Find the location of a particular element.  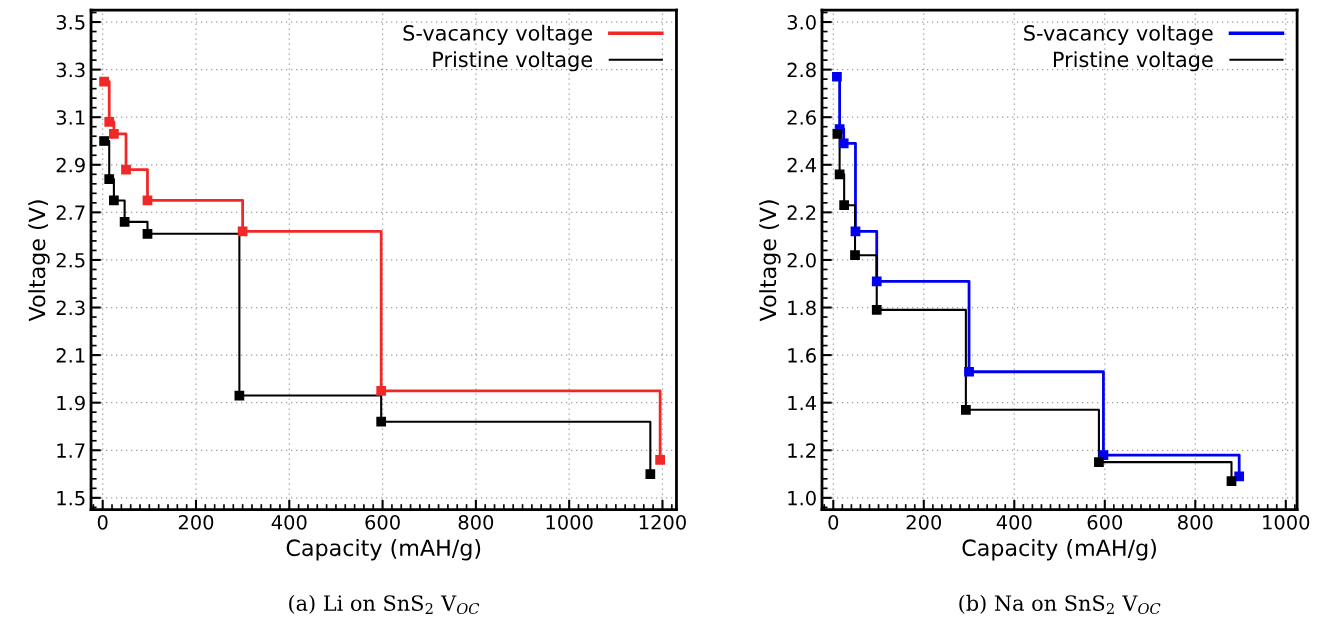

y-tick-label: 3.1 is located at coordinates (70, 117).